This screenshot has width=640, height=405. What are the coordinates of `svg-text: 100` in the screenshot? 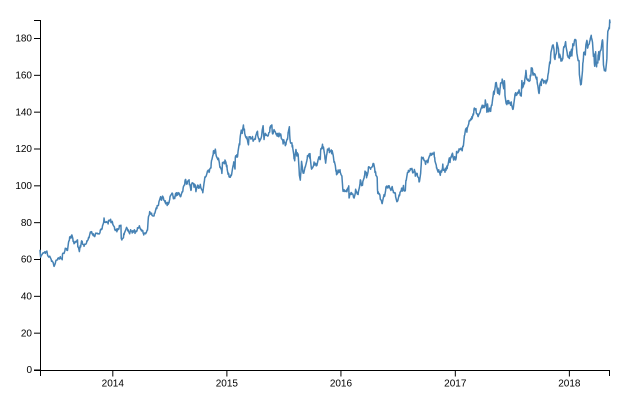 It's located at (23, 186).